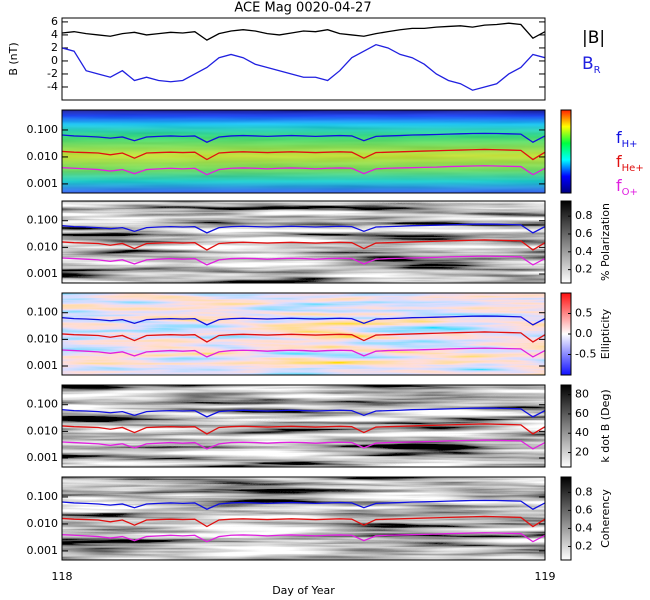 The width and height of the screenshot is (650, 600). I want to click on y-axis-label: B (nT), so click(13, 58).